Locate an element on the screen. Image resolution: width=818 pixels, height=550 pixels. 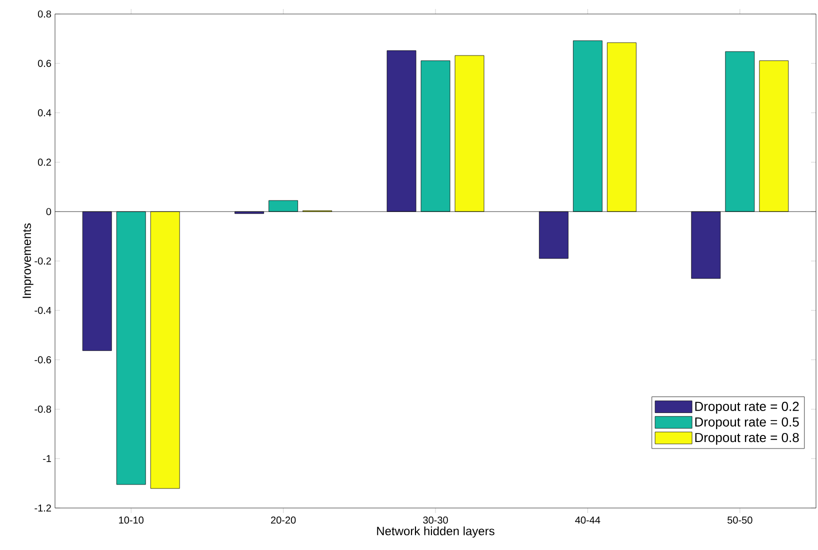
x-axis-title: Network hidden layers is located at coordinates (435, 532).